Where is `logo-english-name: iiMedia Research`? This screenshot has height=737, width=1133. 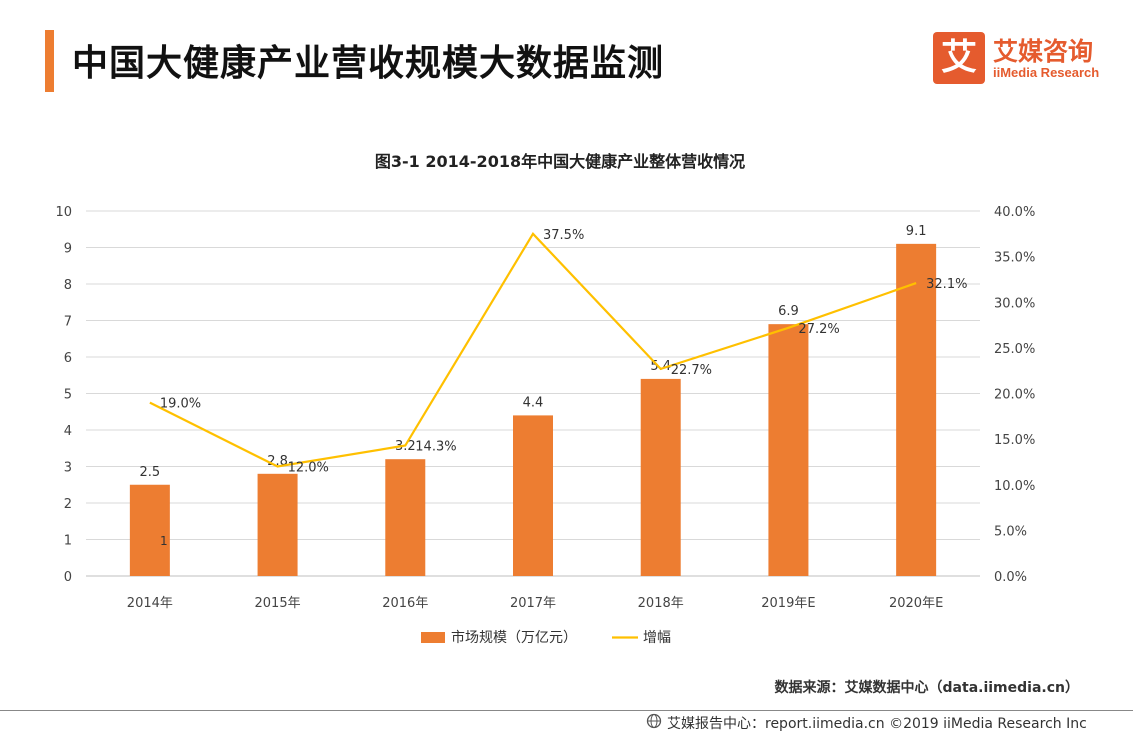
logo-english-name: iiMedia Research is located at coordinates (1046, 72).